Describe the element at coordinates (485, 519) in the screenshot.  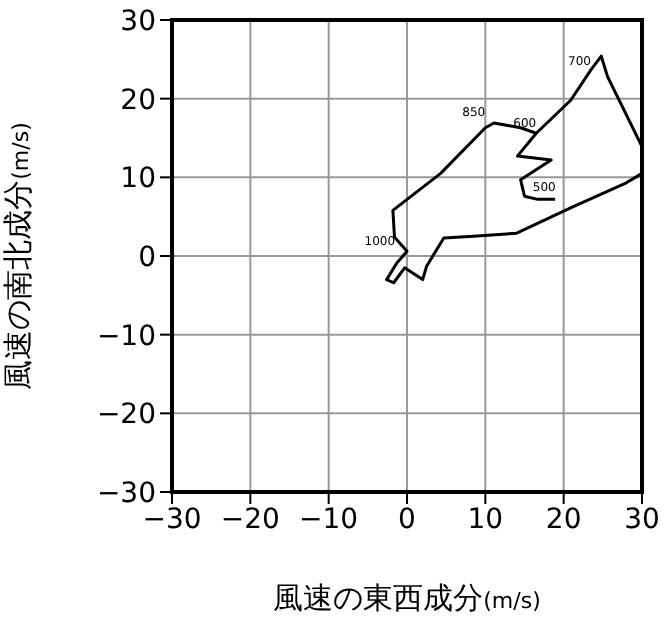
I see `x-tick-label: 10` at that location.